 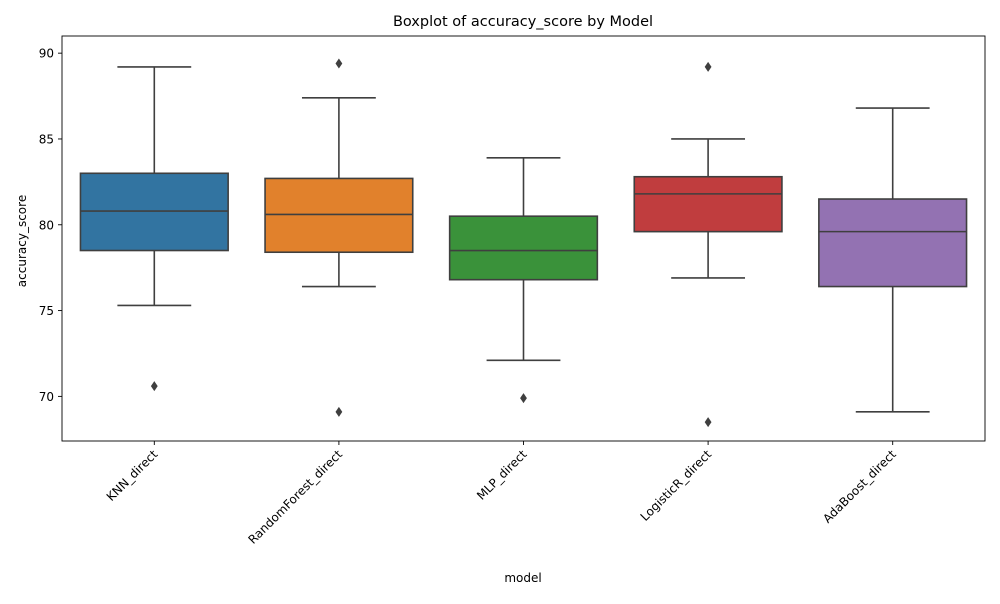 I want to click on chart-title: Boxplot of accuracy_score by Model, so click(x=523, y=22).